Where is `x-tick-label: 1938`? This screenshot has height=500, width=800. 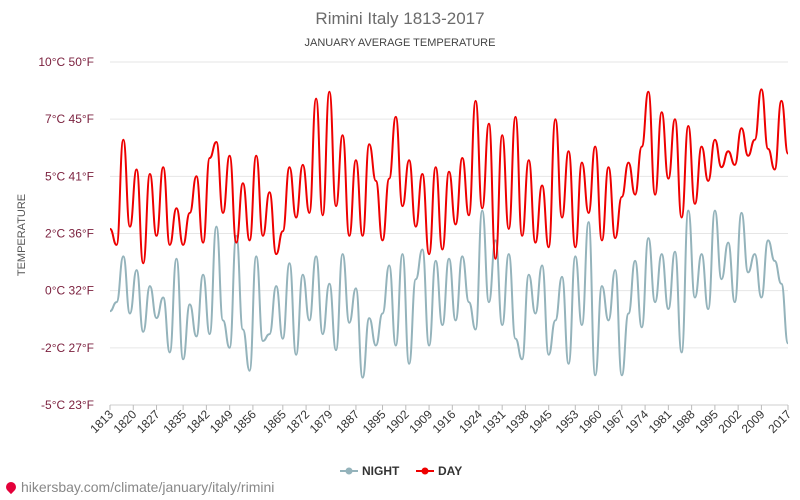 x-tick-label: 1938 is located at coordinates (517, 421).